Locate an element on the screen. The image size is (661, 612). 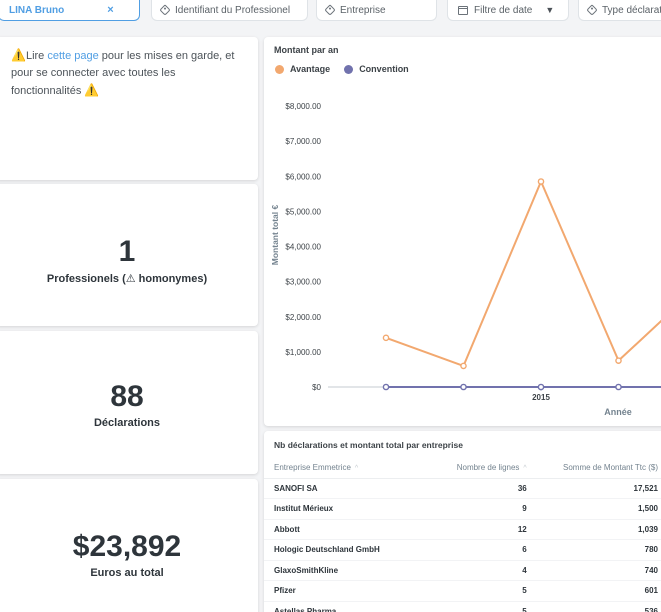
cell-amount: 780 is located at coordinates (598, 550).